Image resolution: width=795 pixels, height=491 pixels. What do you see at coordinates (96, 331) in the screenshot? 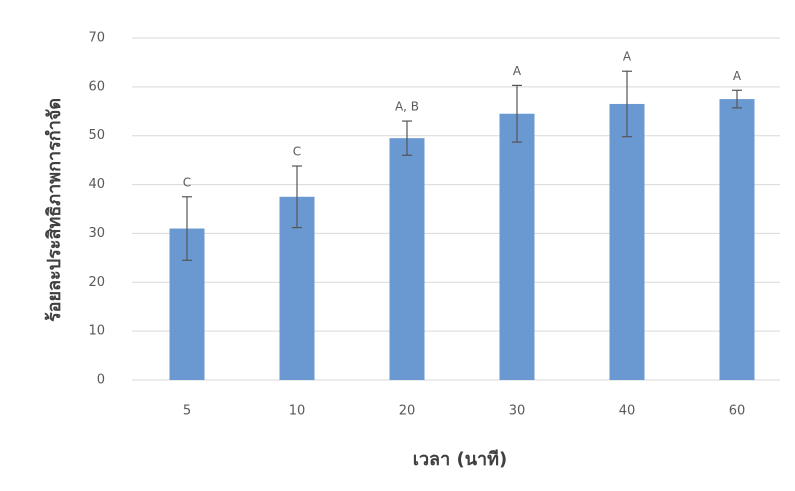
I see `y-tick-label: 10` at bounding box center [96, 331].